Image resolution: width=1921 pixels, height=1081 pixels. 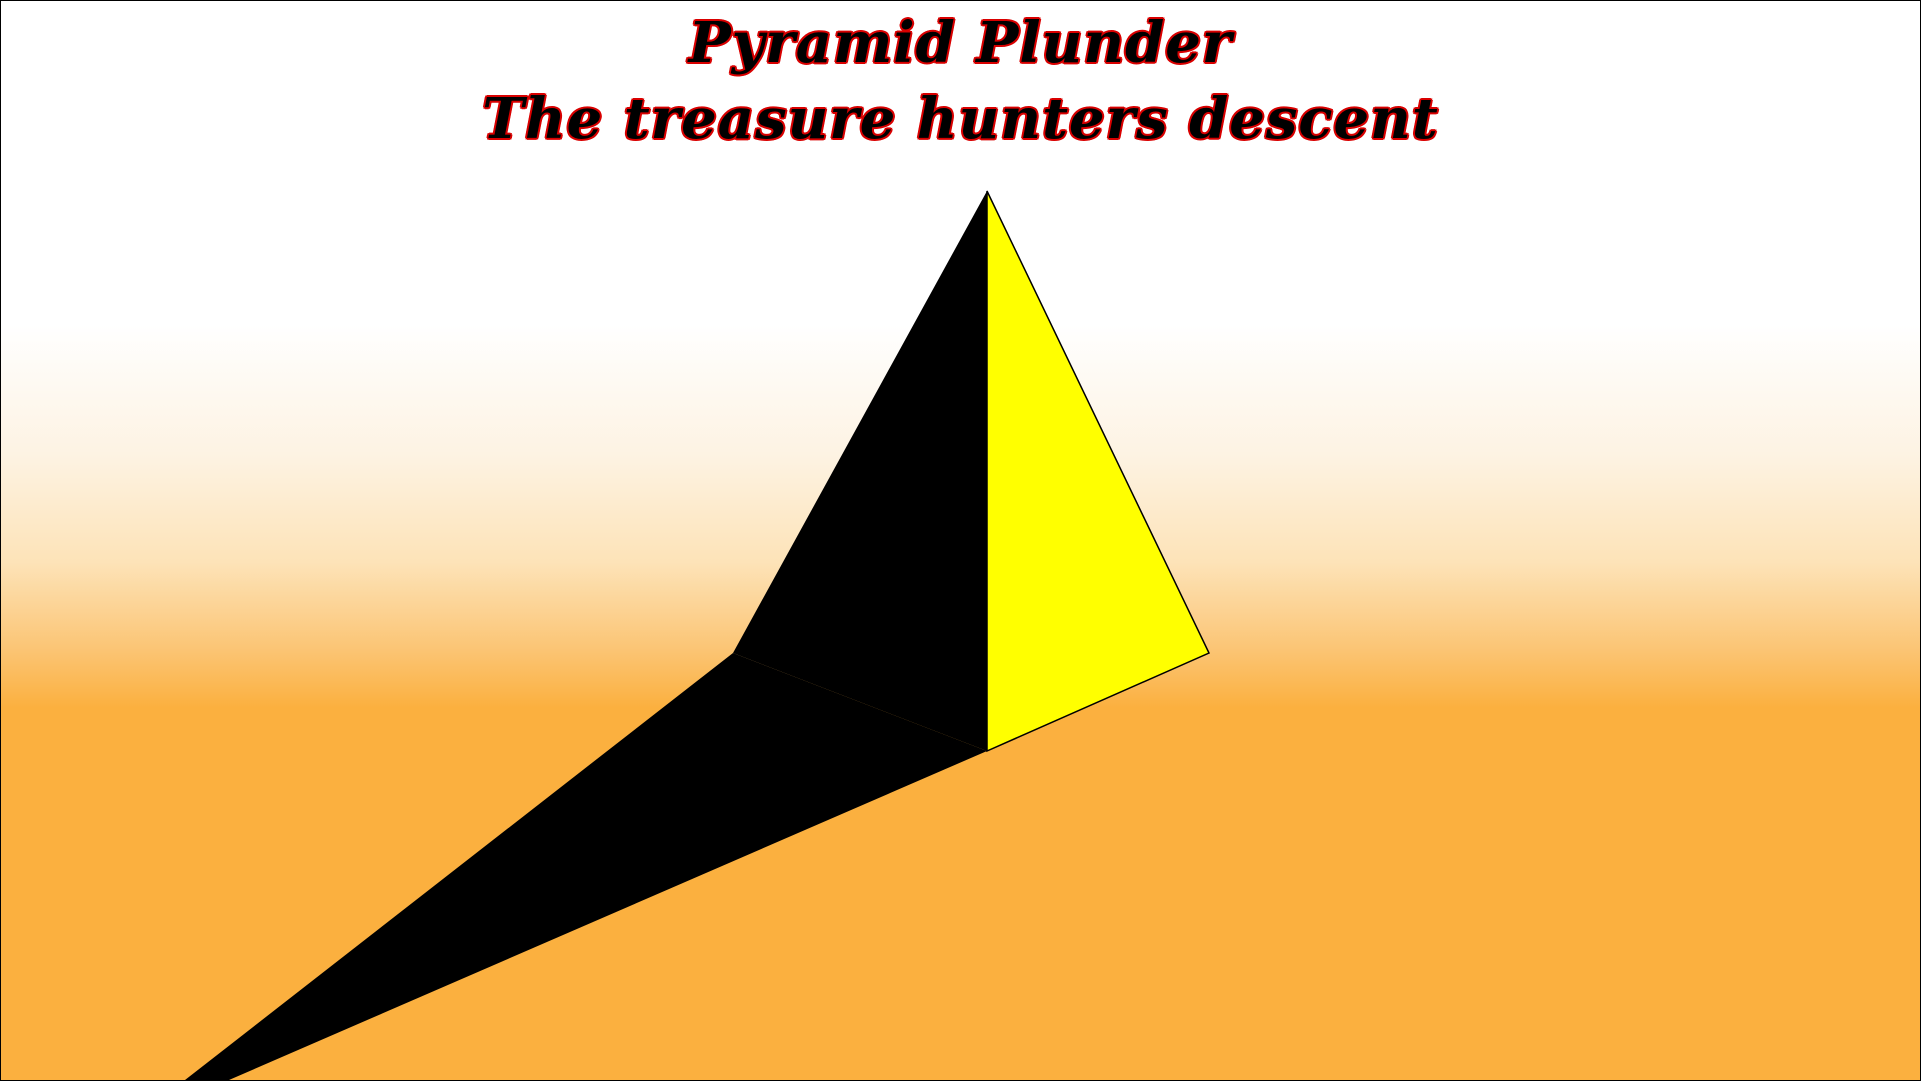 What do you see at coordinates (860, 471) in the screenshot?
I see `pyramid-shadow-face` at bounding box center [860, 471].